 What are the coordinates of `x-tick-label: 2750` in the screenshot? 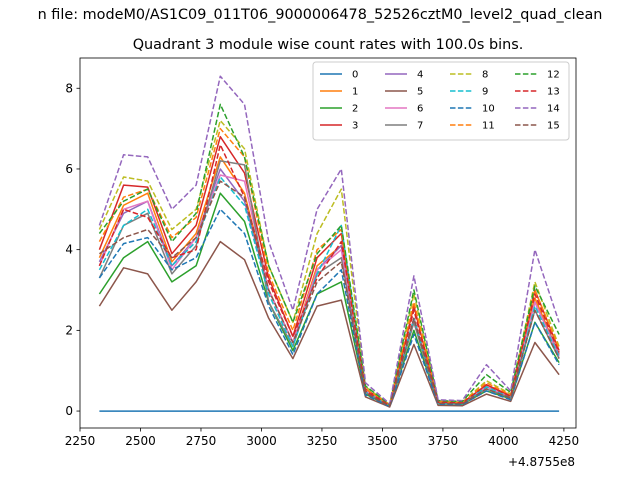 It's located at (201, 441).